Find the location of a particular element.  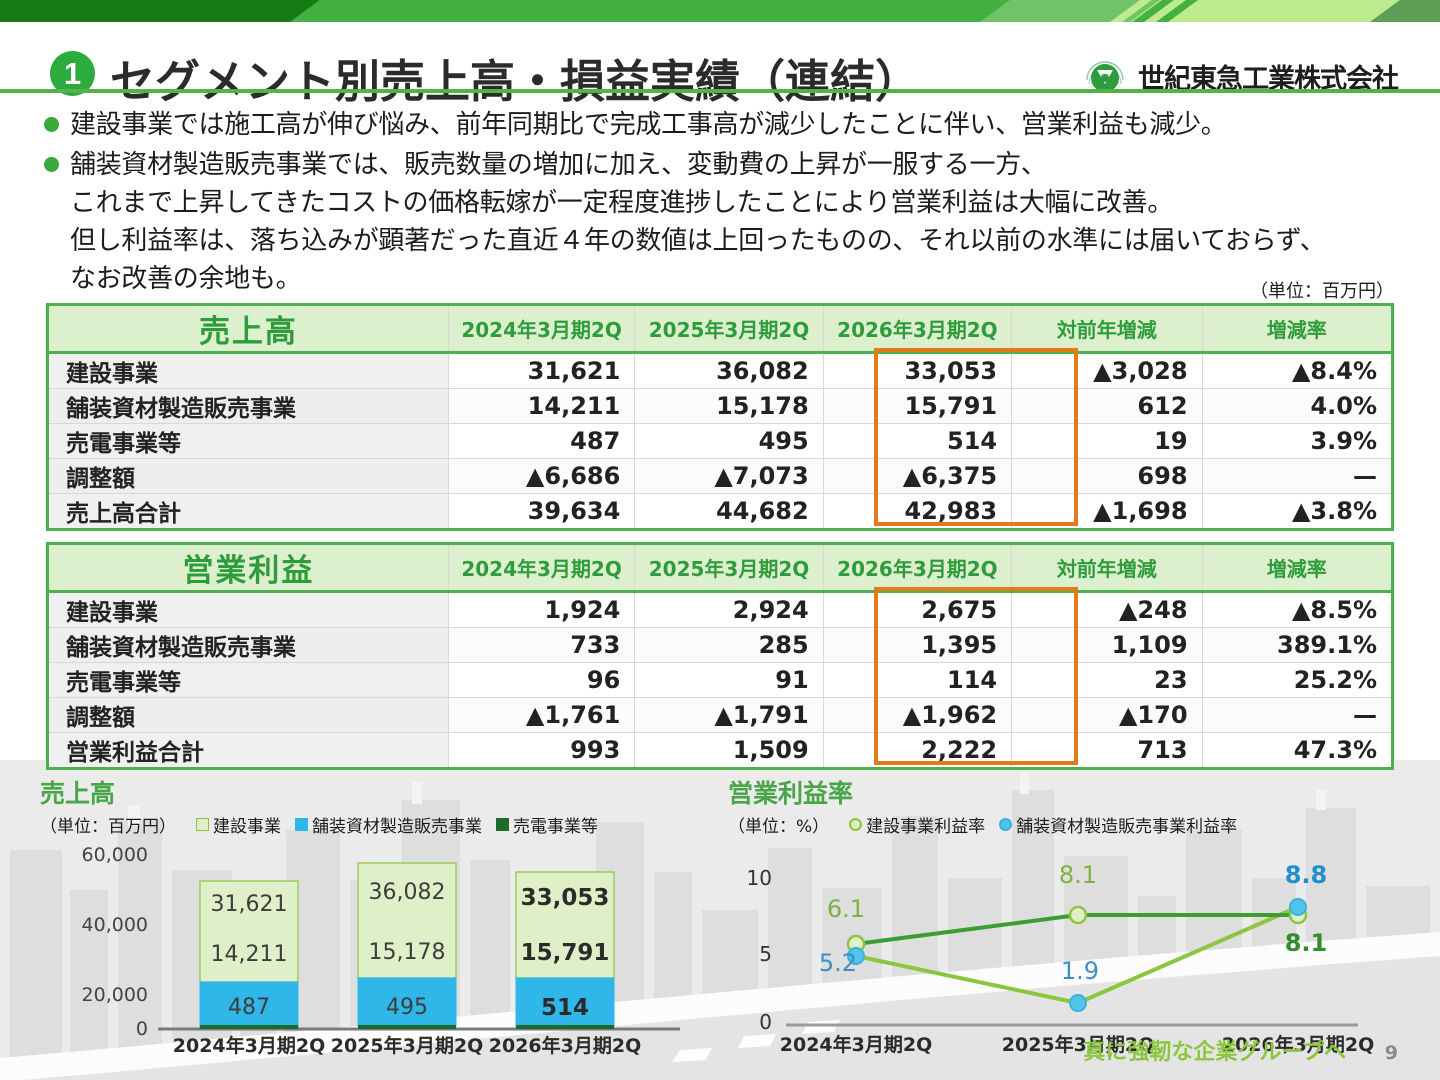

bar-group-2024: 31,621 14,211 487 is located at coordinates (249, 954).